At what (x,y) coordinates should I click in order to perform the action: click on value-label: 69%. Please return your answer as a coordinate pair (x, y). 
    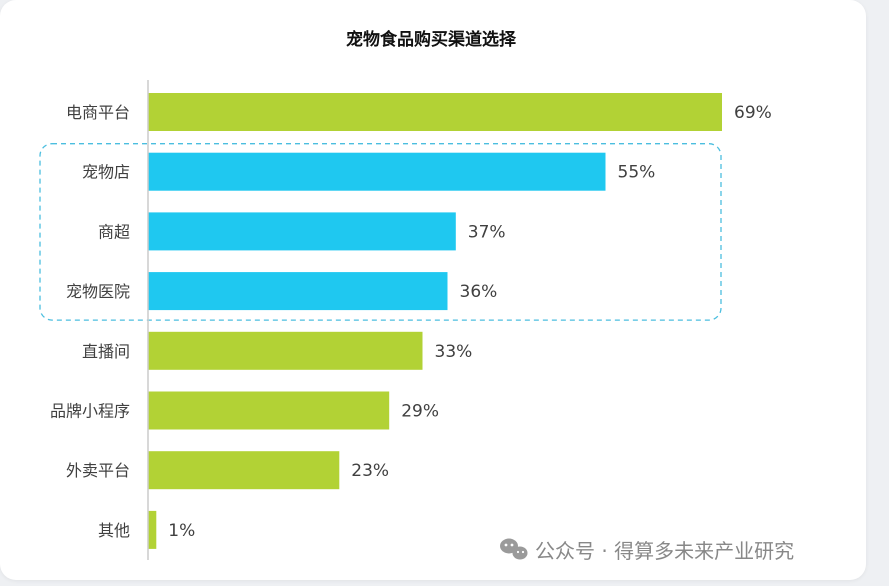
    Looking at the image, I should click on (753, 113).